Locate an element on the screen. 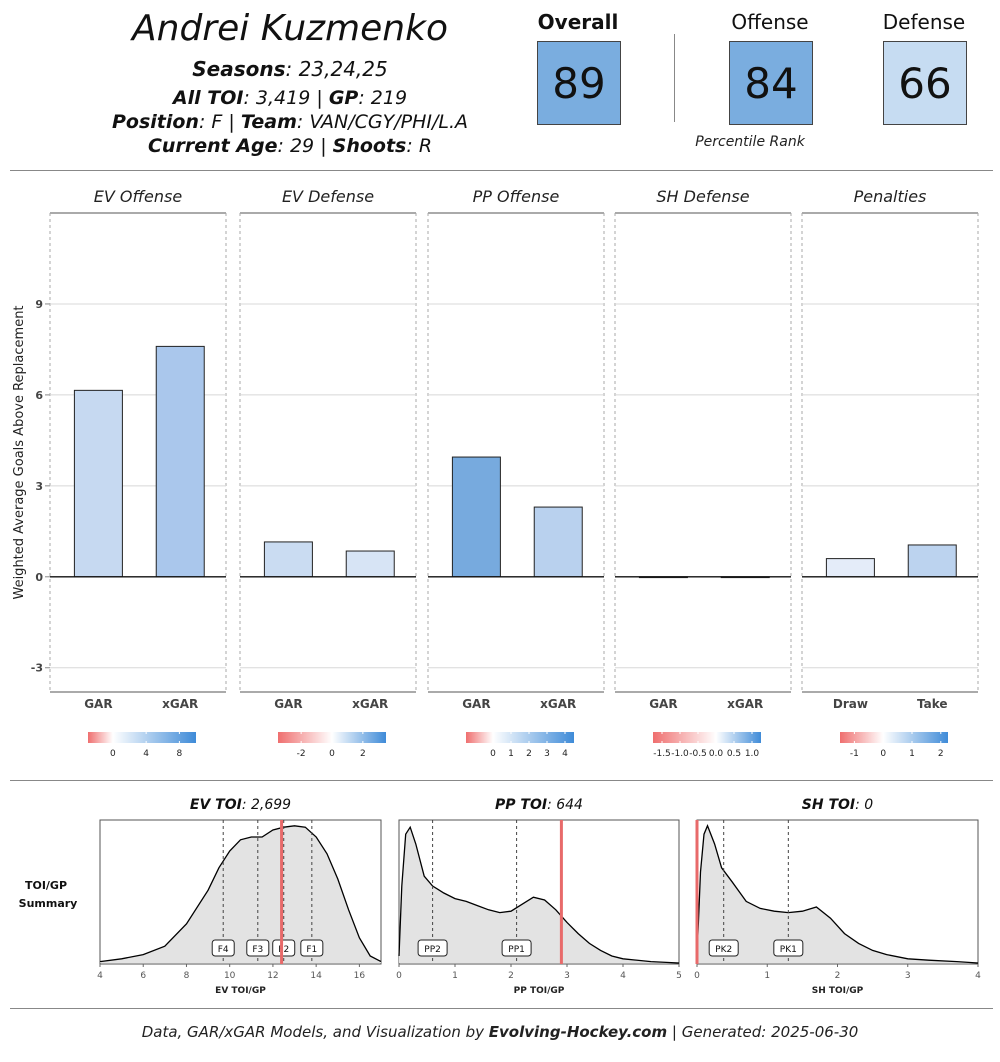 The image size is (1000, 1062). marker-label: F1 is located at coordinates (311, 950).